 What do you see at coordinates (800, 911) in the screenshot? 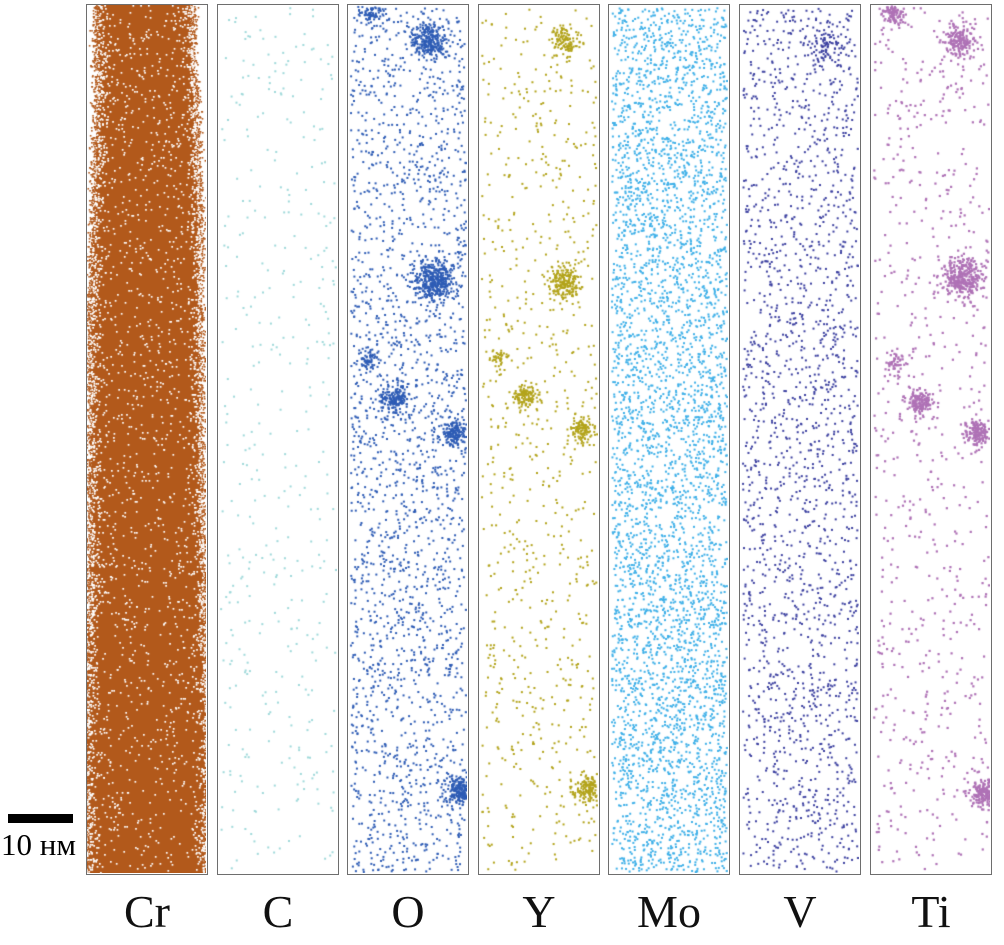
I see `element-label-v: V` at bounding box center [800, 911].